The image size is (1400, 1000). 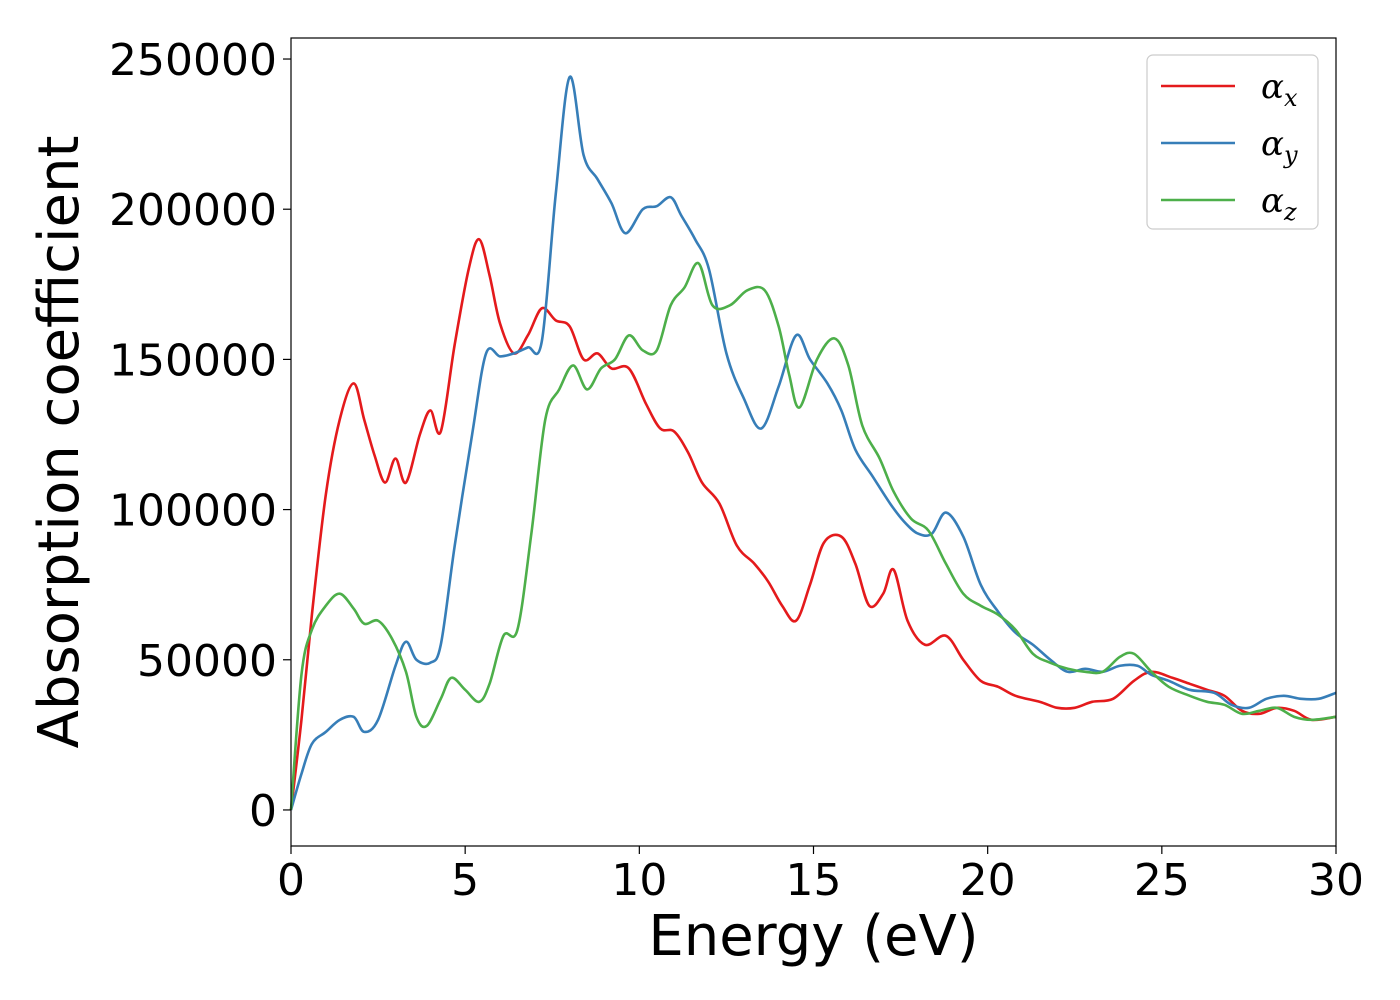 What do you see at coordinates (59, 442) in the screenshot?
I see `y-axis-title: Absorption coefficient` at bounding box center [59, 442].